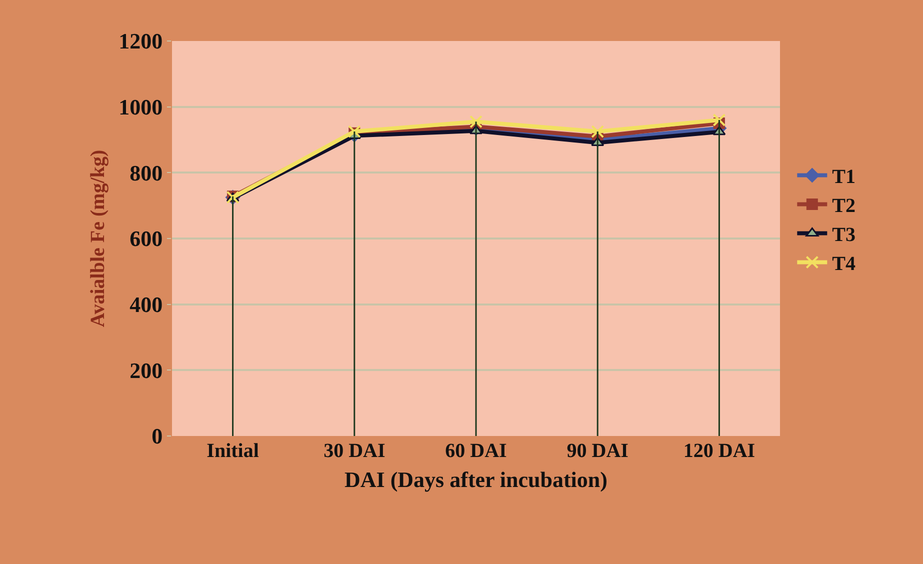 This screenshot has height=564, width=923. Describe the element at coordinates (146, 239) in the screenshot. I see `y-tick-label: 600` at that location.